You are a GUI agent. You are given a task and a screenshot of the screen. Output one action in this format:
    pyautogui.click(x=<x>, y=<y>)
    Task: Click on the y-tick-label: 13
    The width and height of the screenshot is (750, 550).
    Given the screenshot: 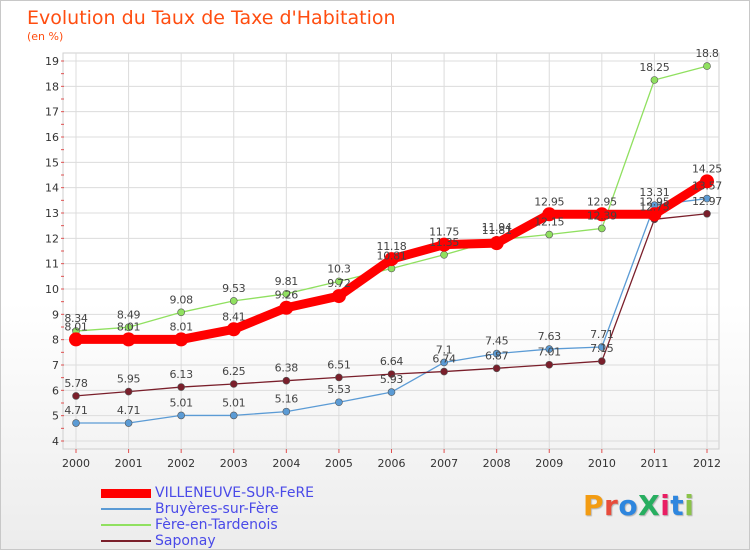 What is the action you would take?
    pyautogui.click(x=52, y=213)
    